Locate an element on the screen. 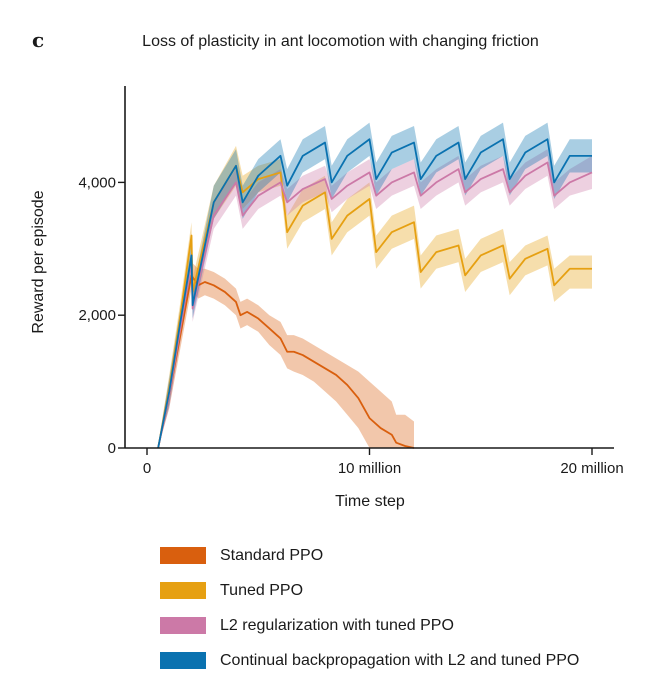 This screenshot has width=661, height=686. x-axis-title: Time step is located at coordinates (370, 501).